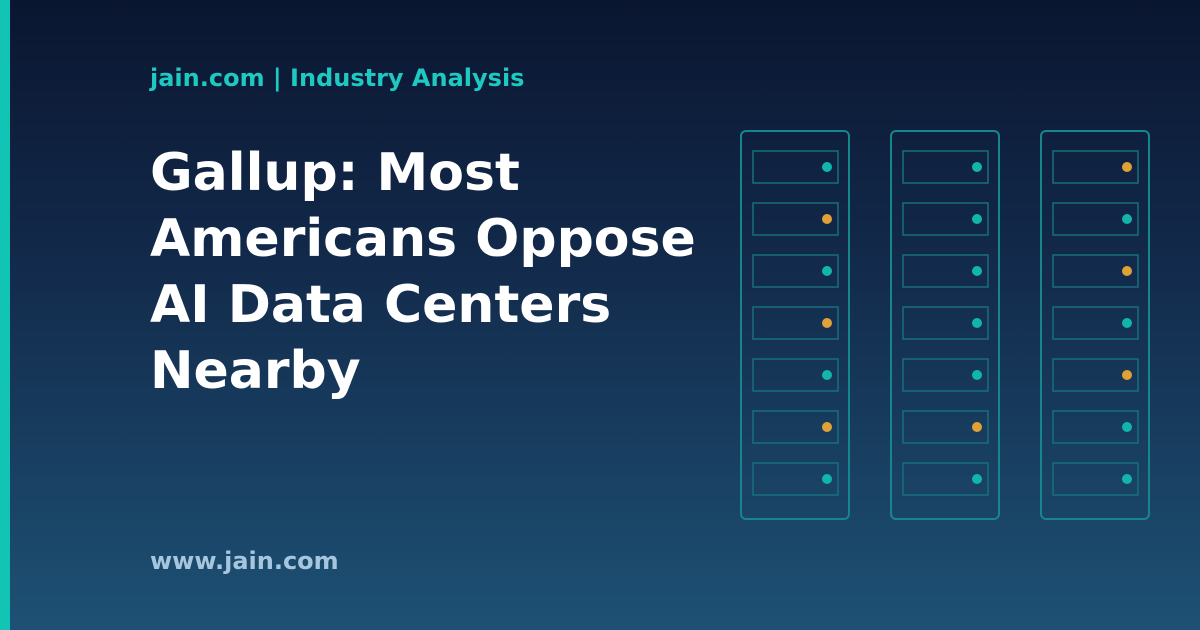 This screenshot has width=1200, height=630. I want to click on title-line: AI Data Centers, so click(381, 305).